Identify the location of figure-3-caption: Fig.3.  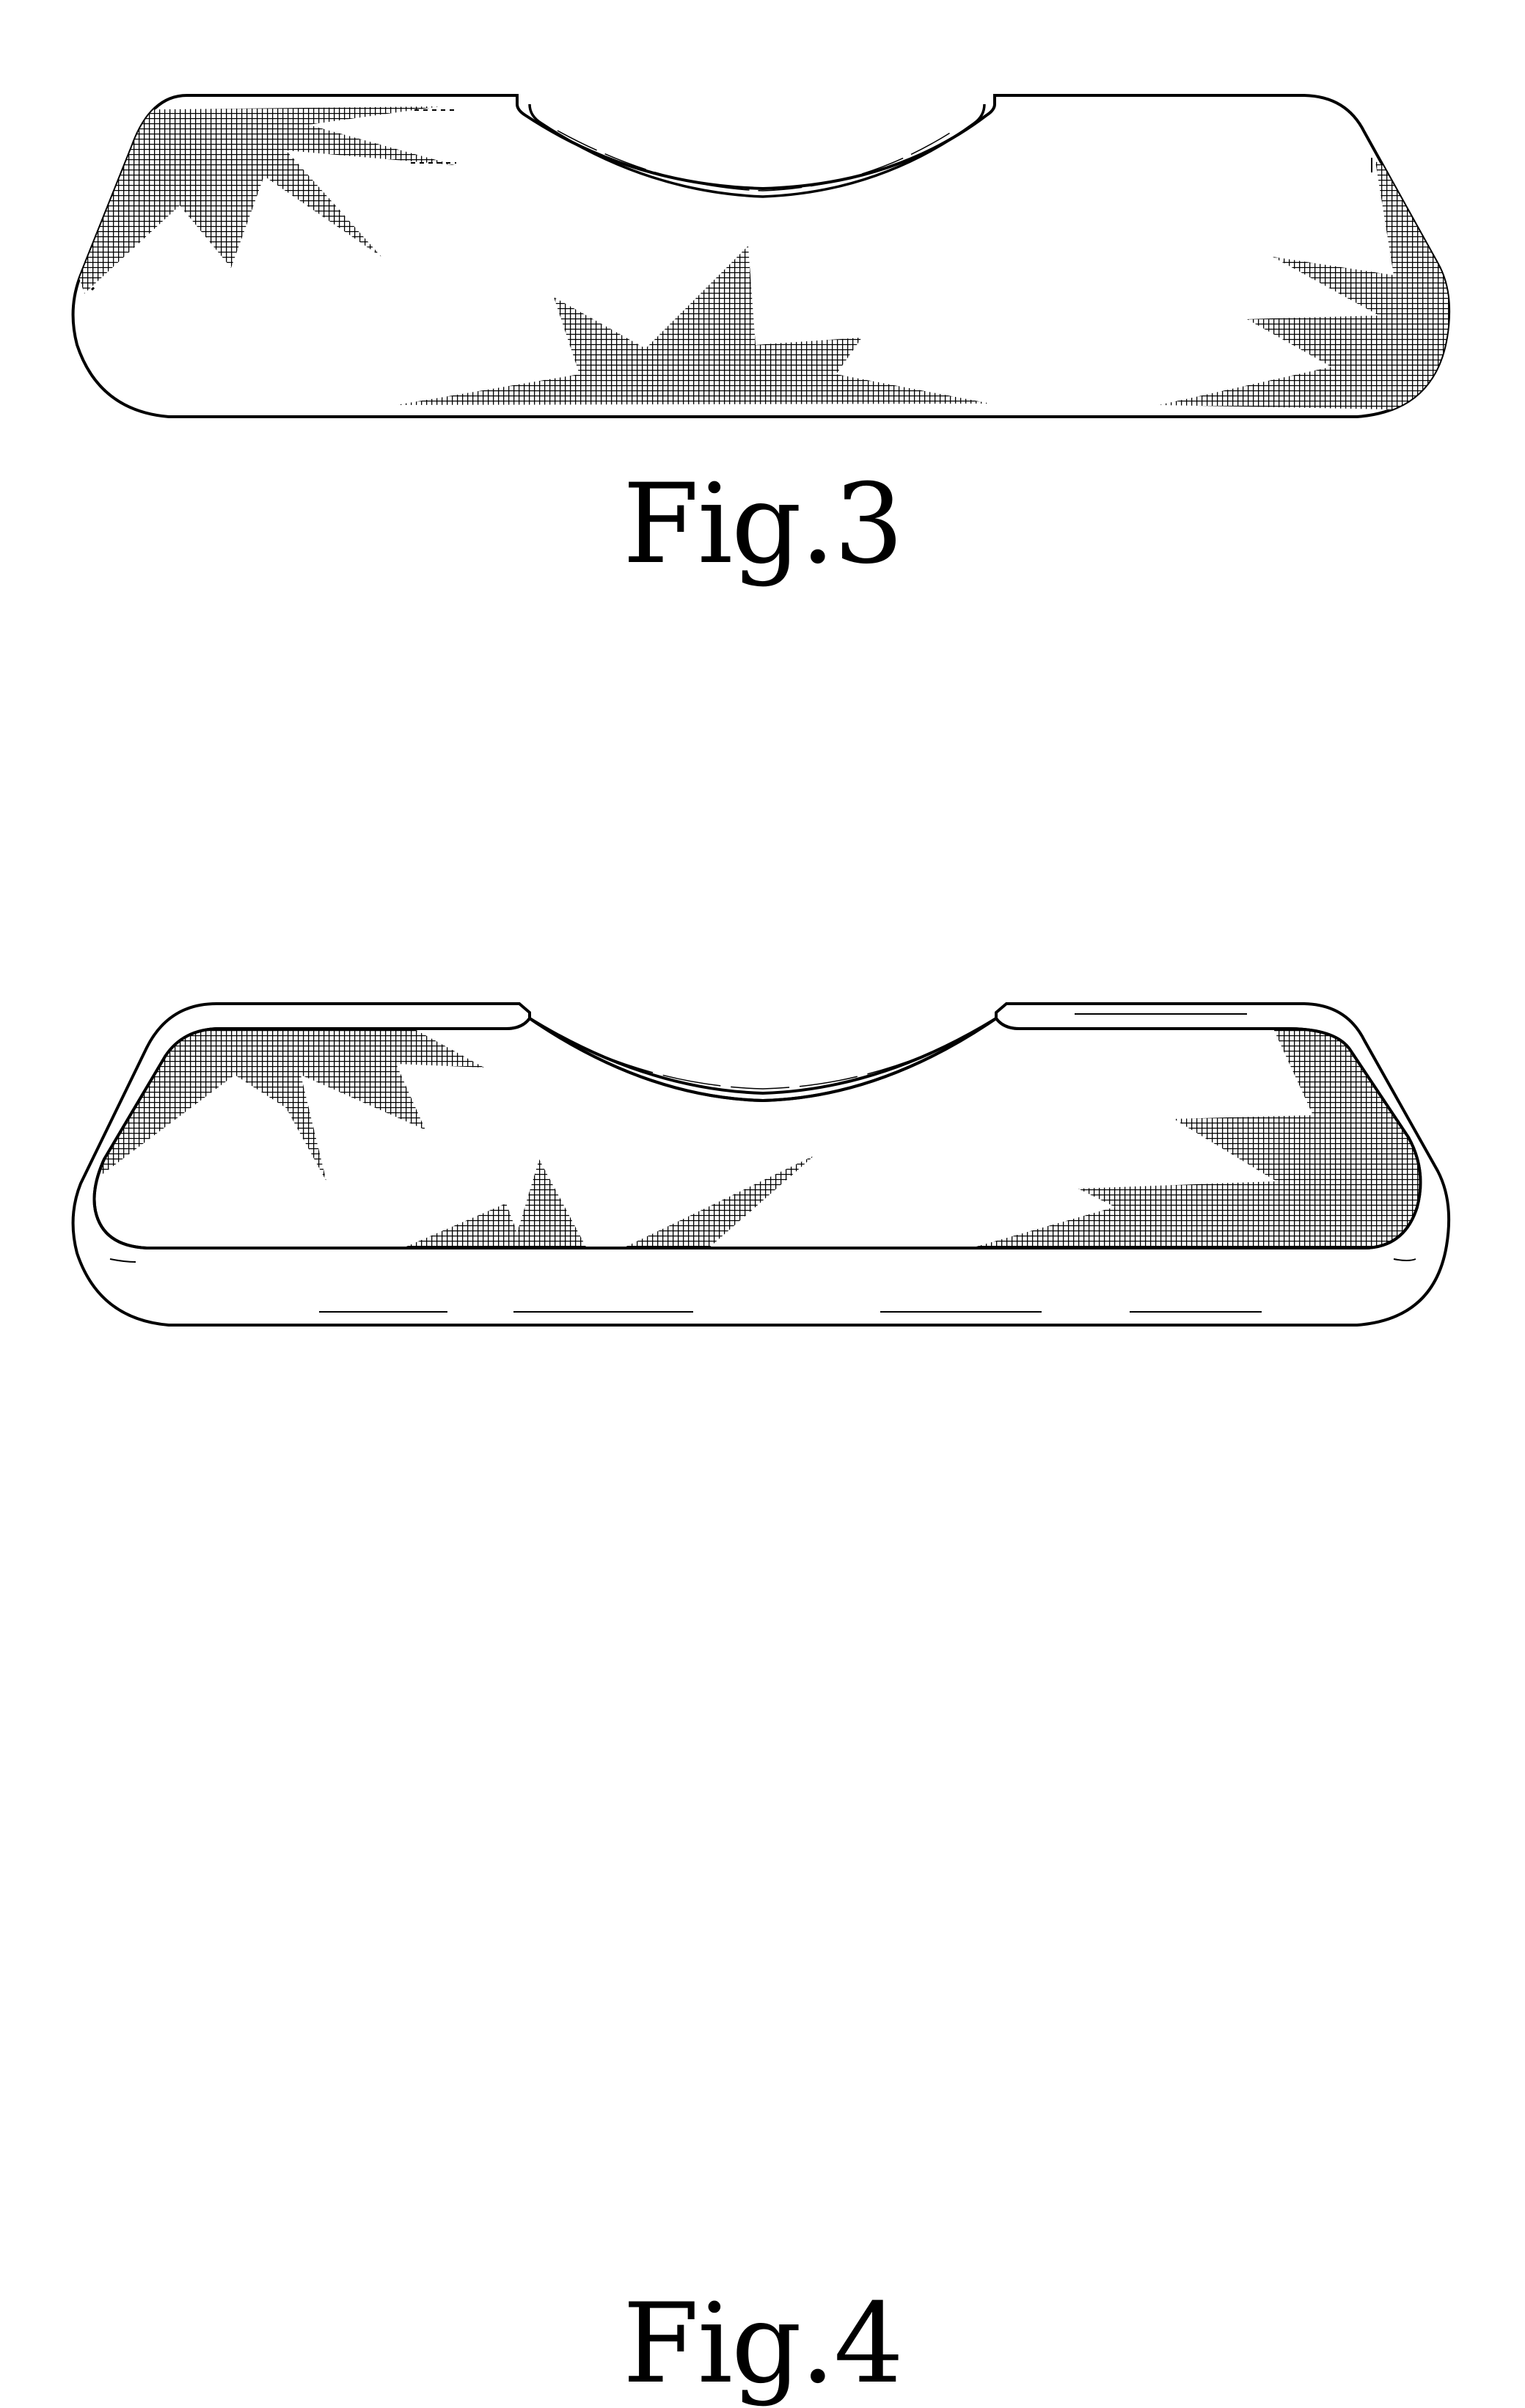
(763, 525).